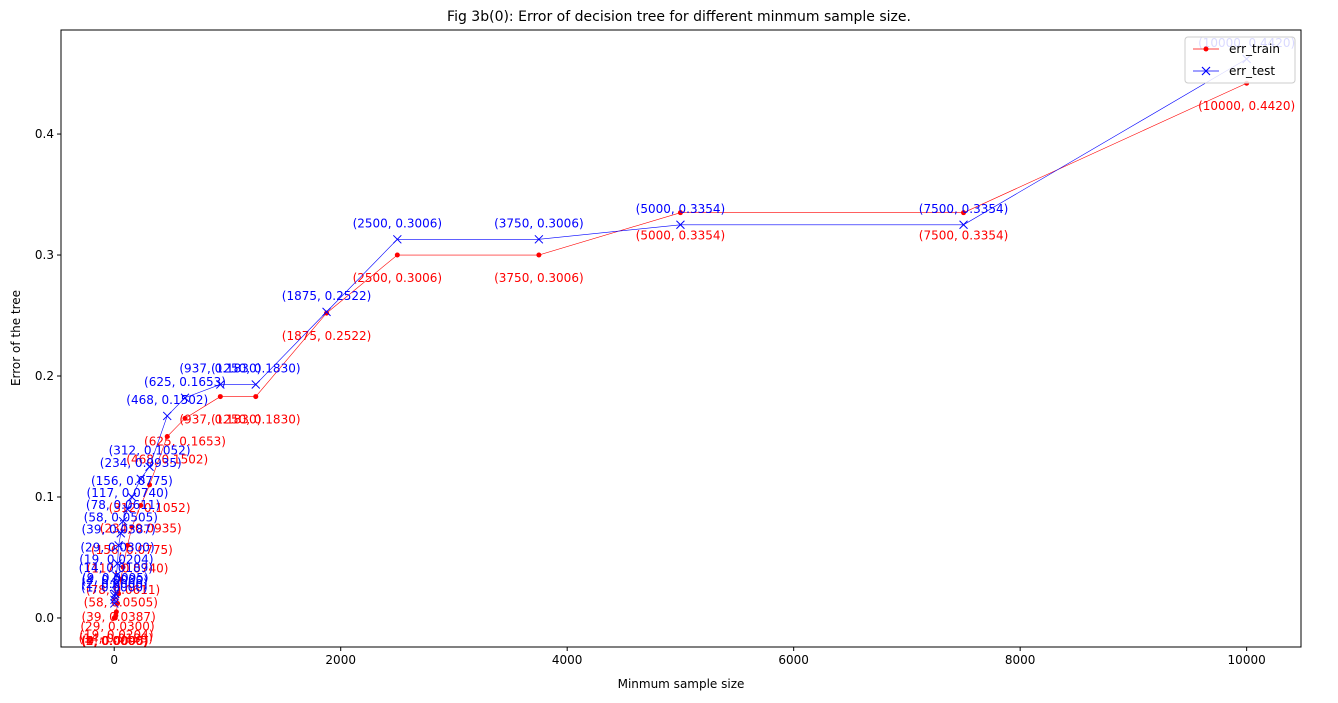  Describe the element at coordinates (567, 660) in the screenshot. I see `x-tick-label: 4000` at that location.